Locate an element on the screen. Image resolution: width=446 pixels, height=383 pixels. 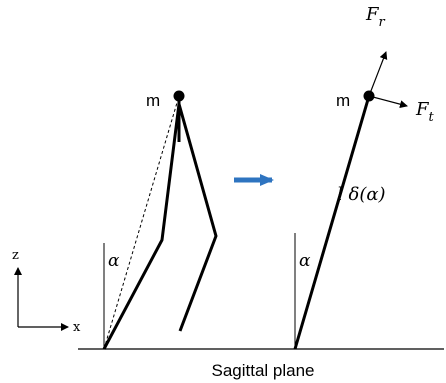
dashed-virtual-leg is located at coordinates (141, 222).